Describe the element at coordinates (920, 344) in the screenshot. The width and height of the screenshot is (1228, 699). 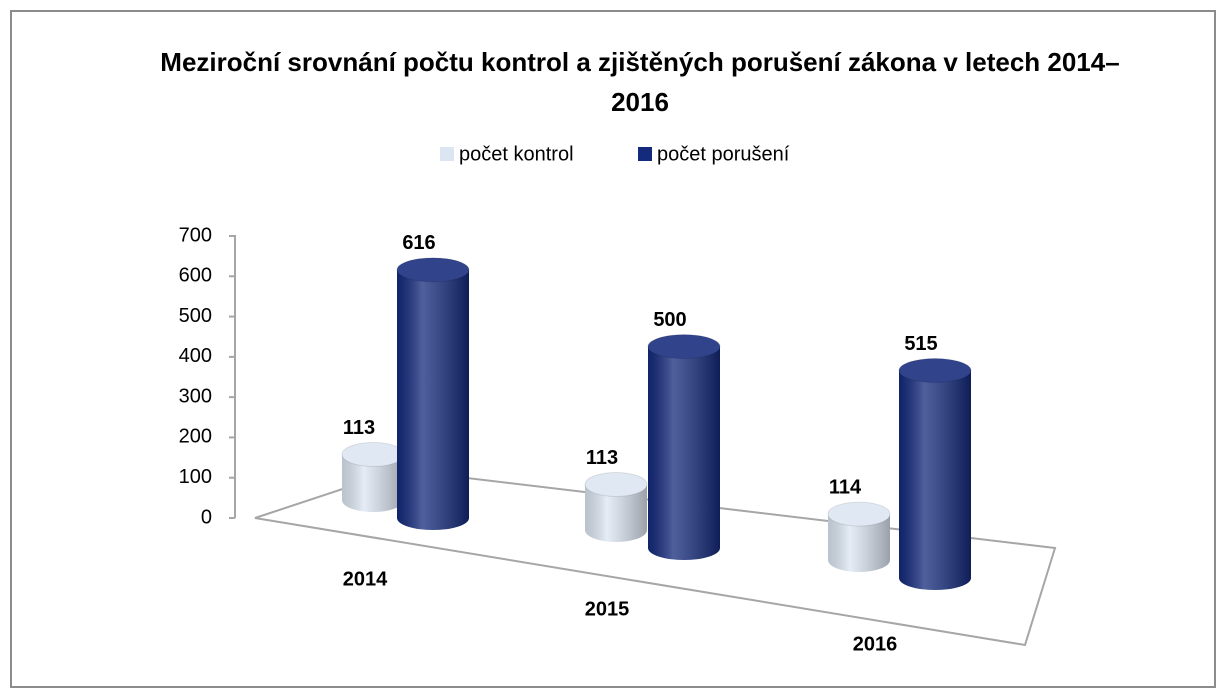
I see `data-label: 515` at that location.